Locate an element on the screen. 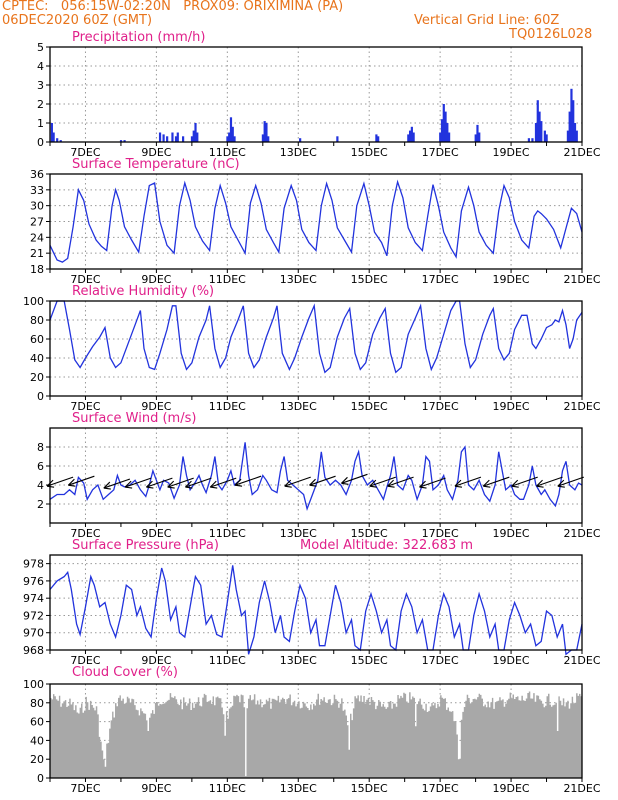 Image resolution: width=618 pixels, height=800 pixels. rh-series-line is located at coordinates (316, 337).